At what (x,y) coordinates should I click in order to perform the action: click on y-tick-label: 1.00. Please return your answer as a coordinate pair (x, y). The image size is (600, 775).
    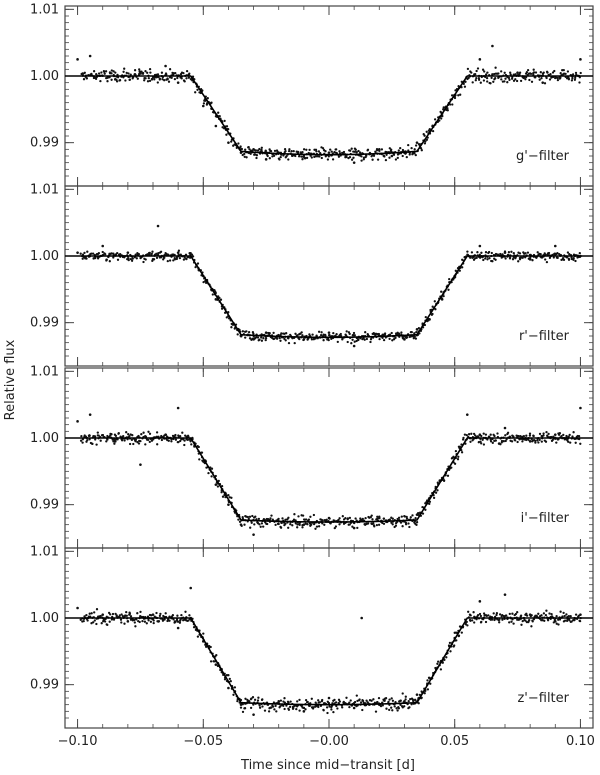
    Looking at the image, I should click on (44, 76).